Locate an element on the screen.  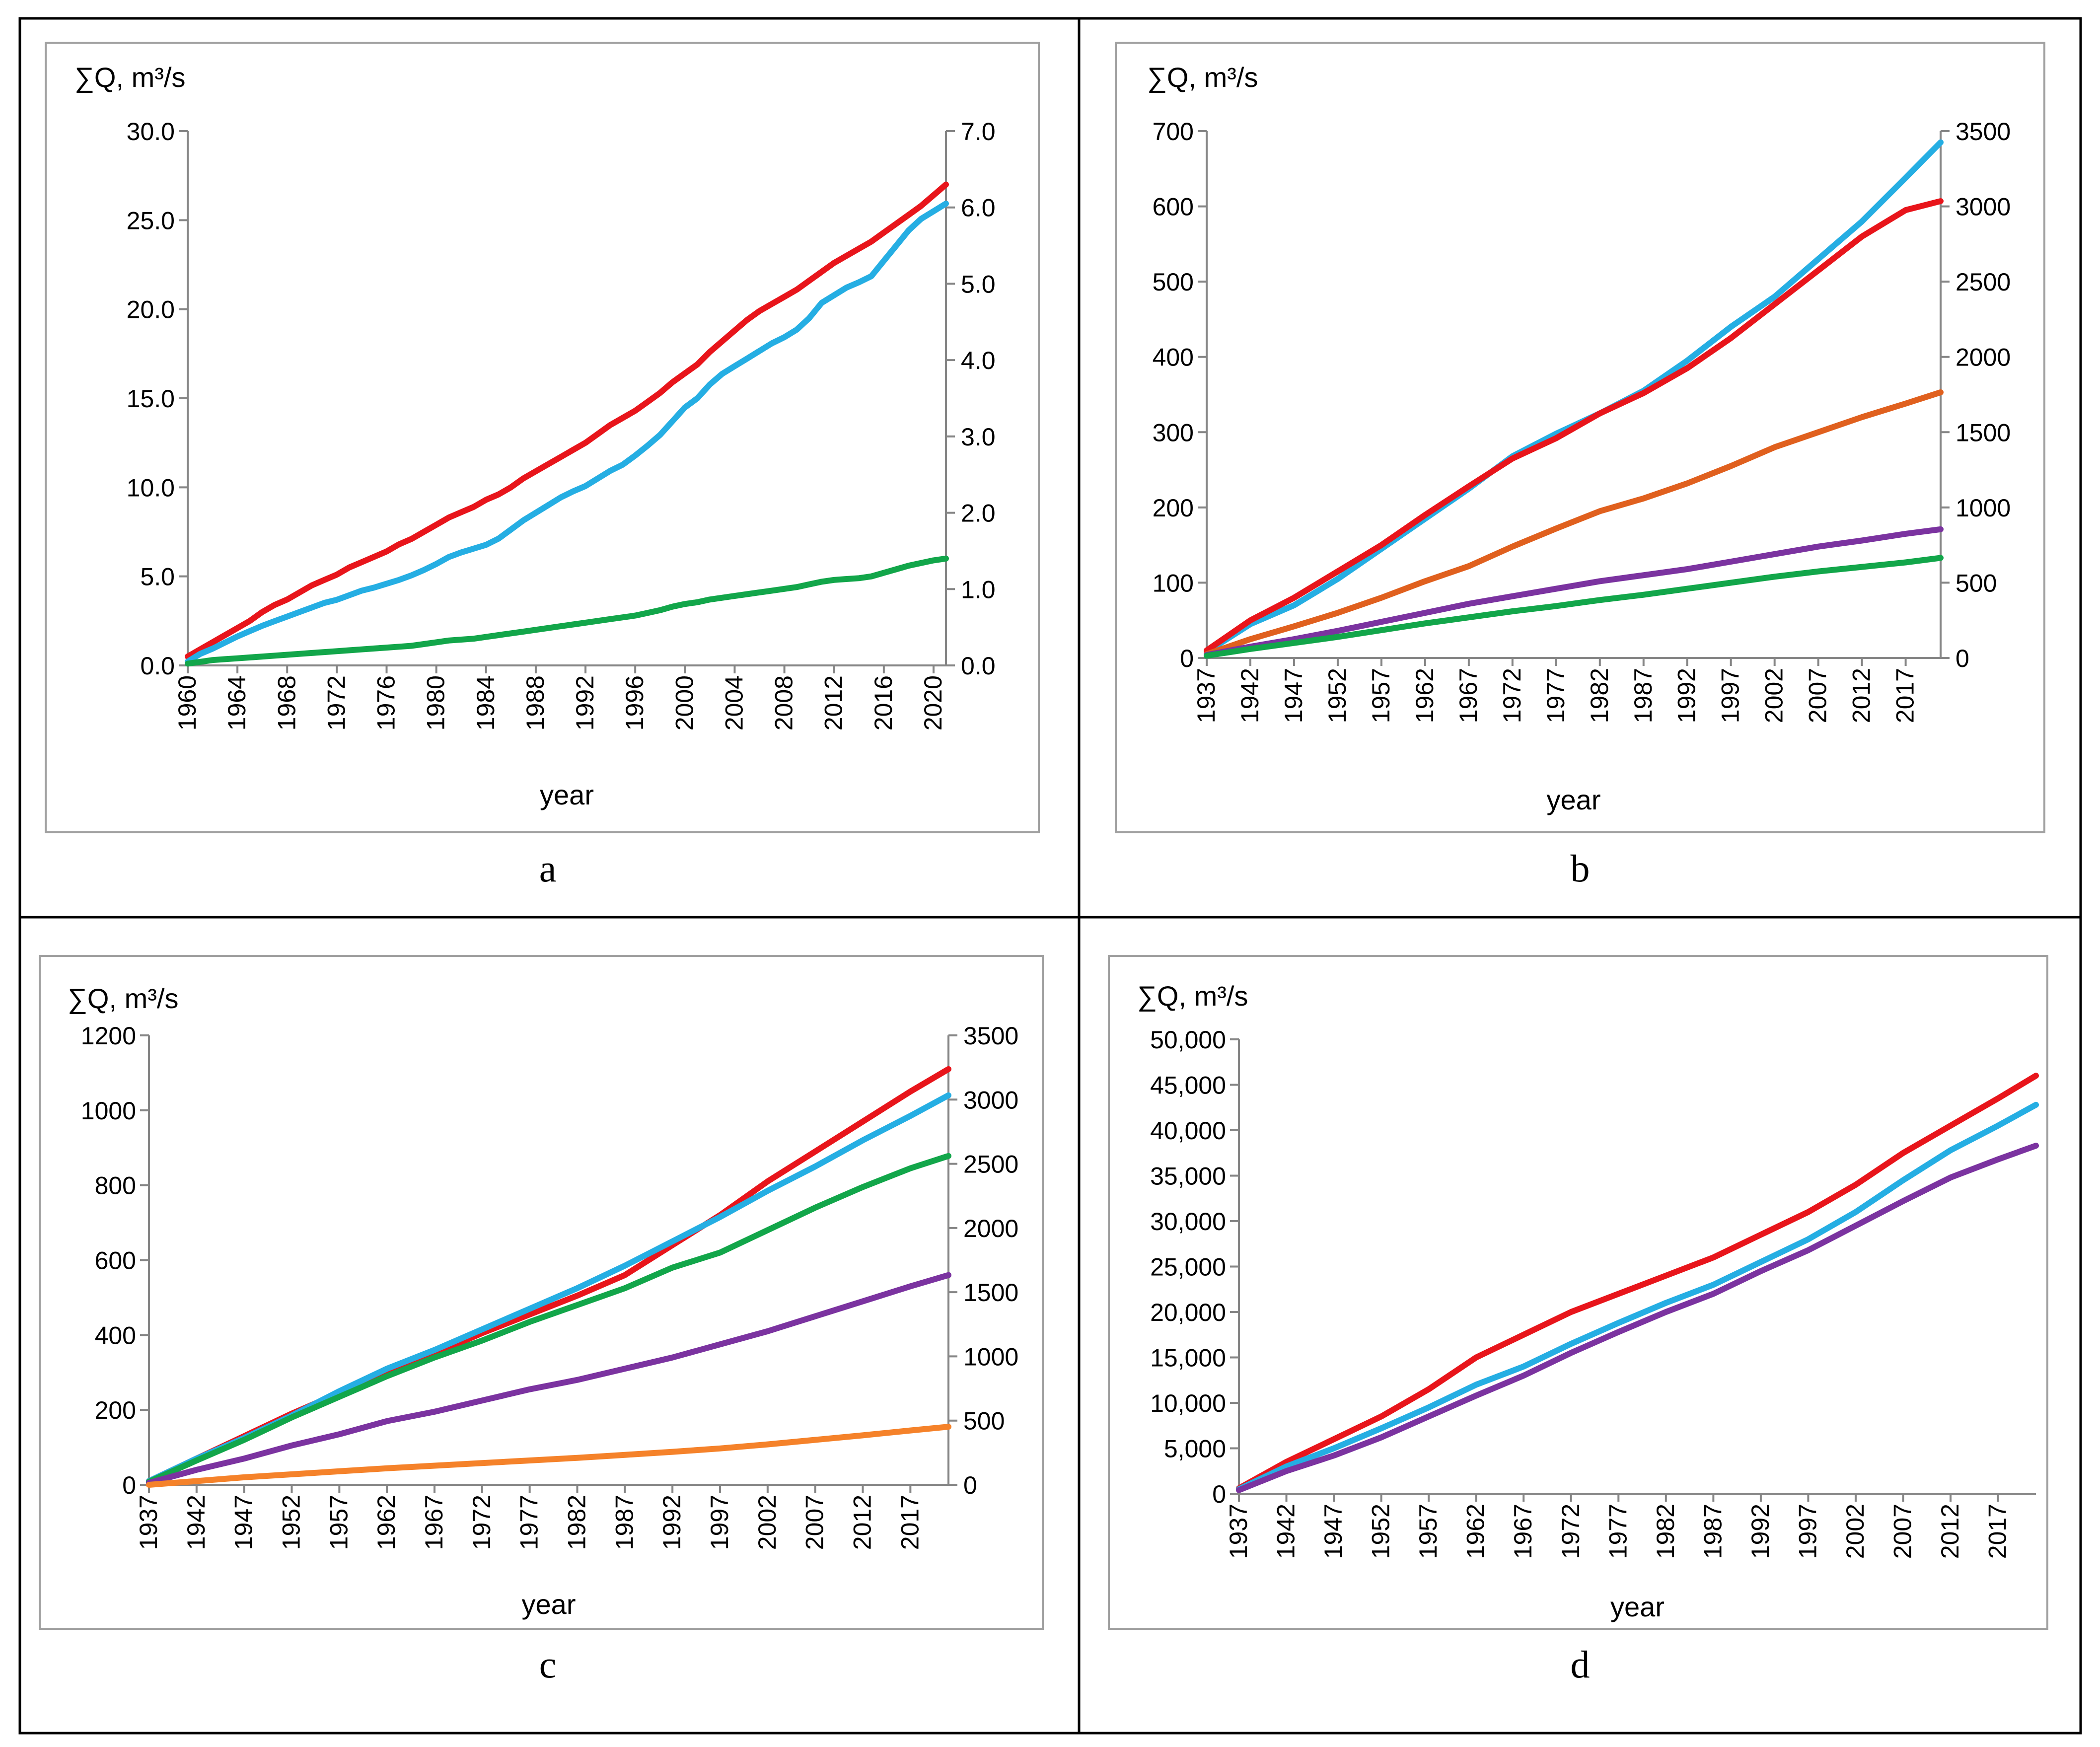
x-tick-label: 2012 is located at coordinates (834, 702).